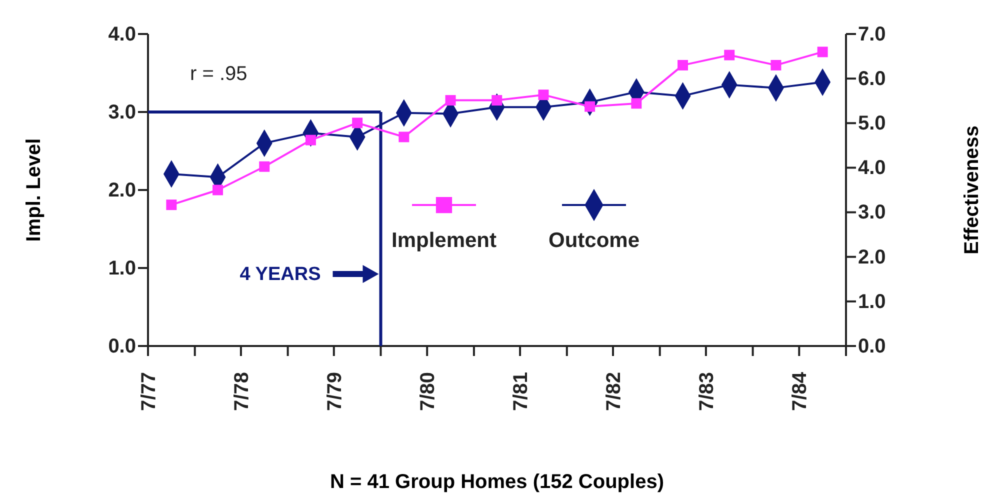  I want to click on x-tick-label: 7/80, so click(428, 391).